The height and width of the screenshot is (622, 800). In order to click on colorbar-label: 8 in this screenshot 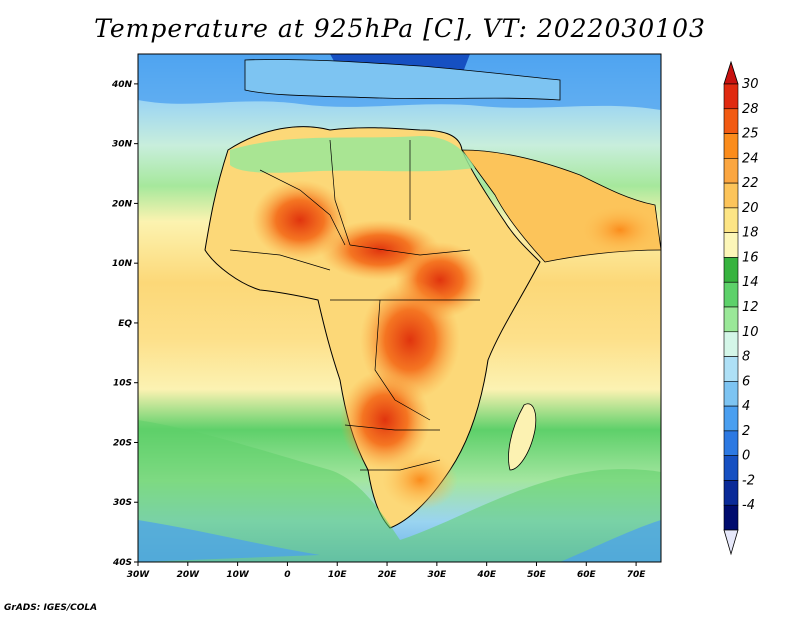, I will do `click(746, 357)`.